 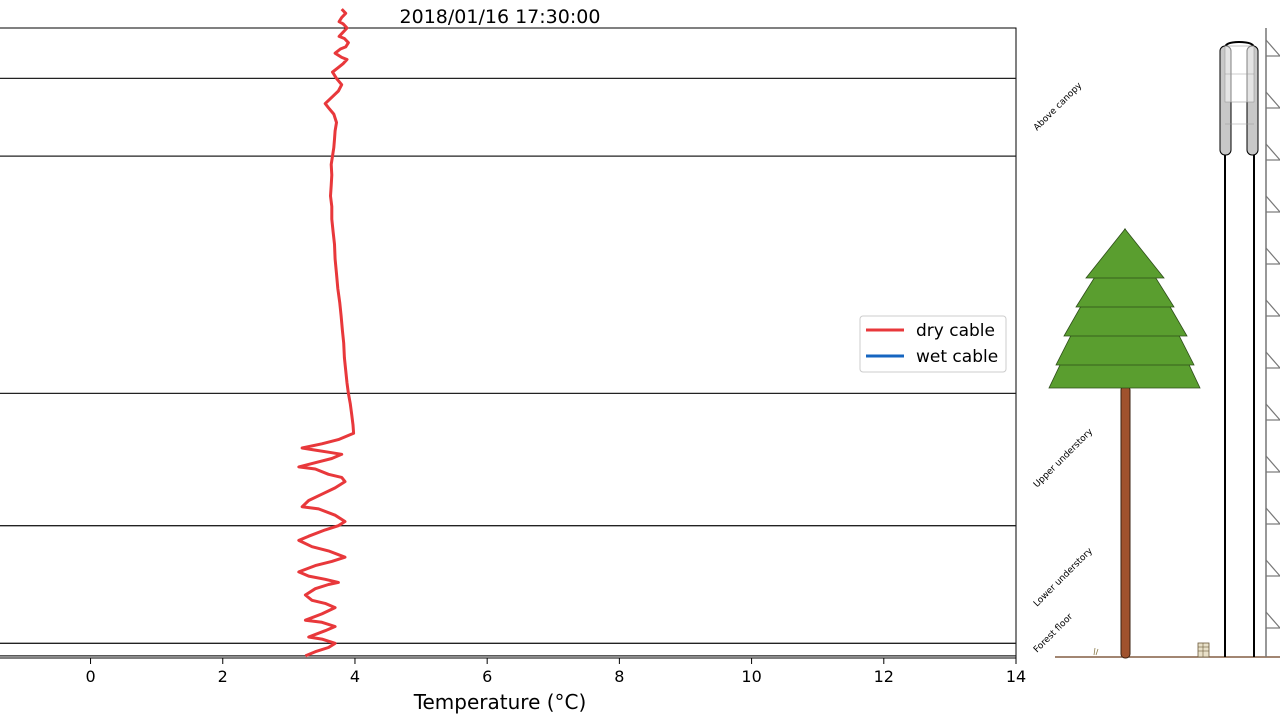 I want to click on tree-canopy-top, so click(x=1125, y=253).